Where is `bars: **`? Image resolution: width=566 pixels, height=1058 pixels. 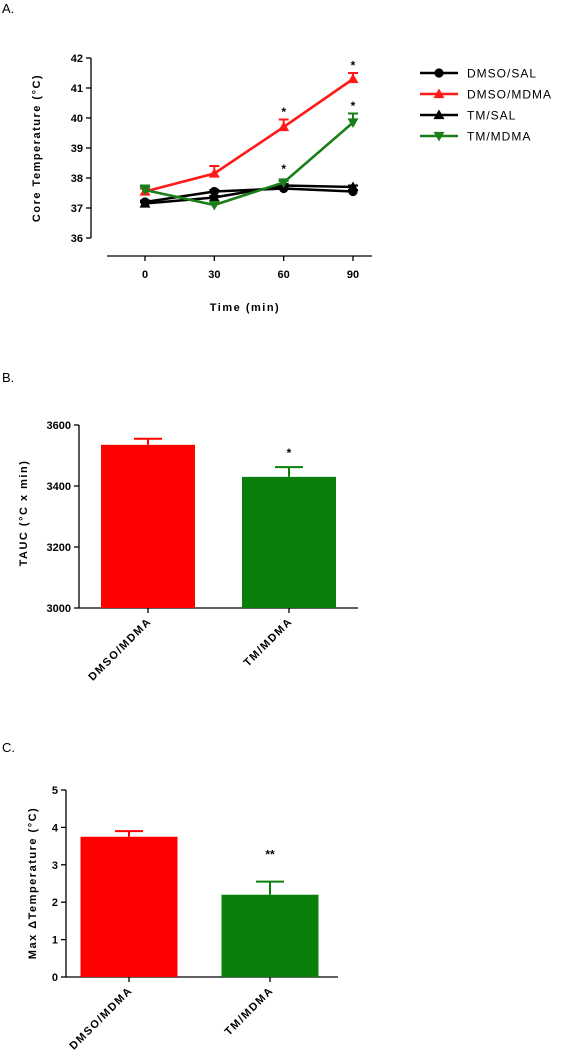
bars: ** is located at coordinates (199, 903).